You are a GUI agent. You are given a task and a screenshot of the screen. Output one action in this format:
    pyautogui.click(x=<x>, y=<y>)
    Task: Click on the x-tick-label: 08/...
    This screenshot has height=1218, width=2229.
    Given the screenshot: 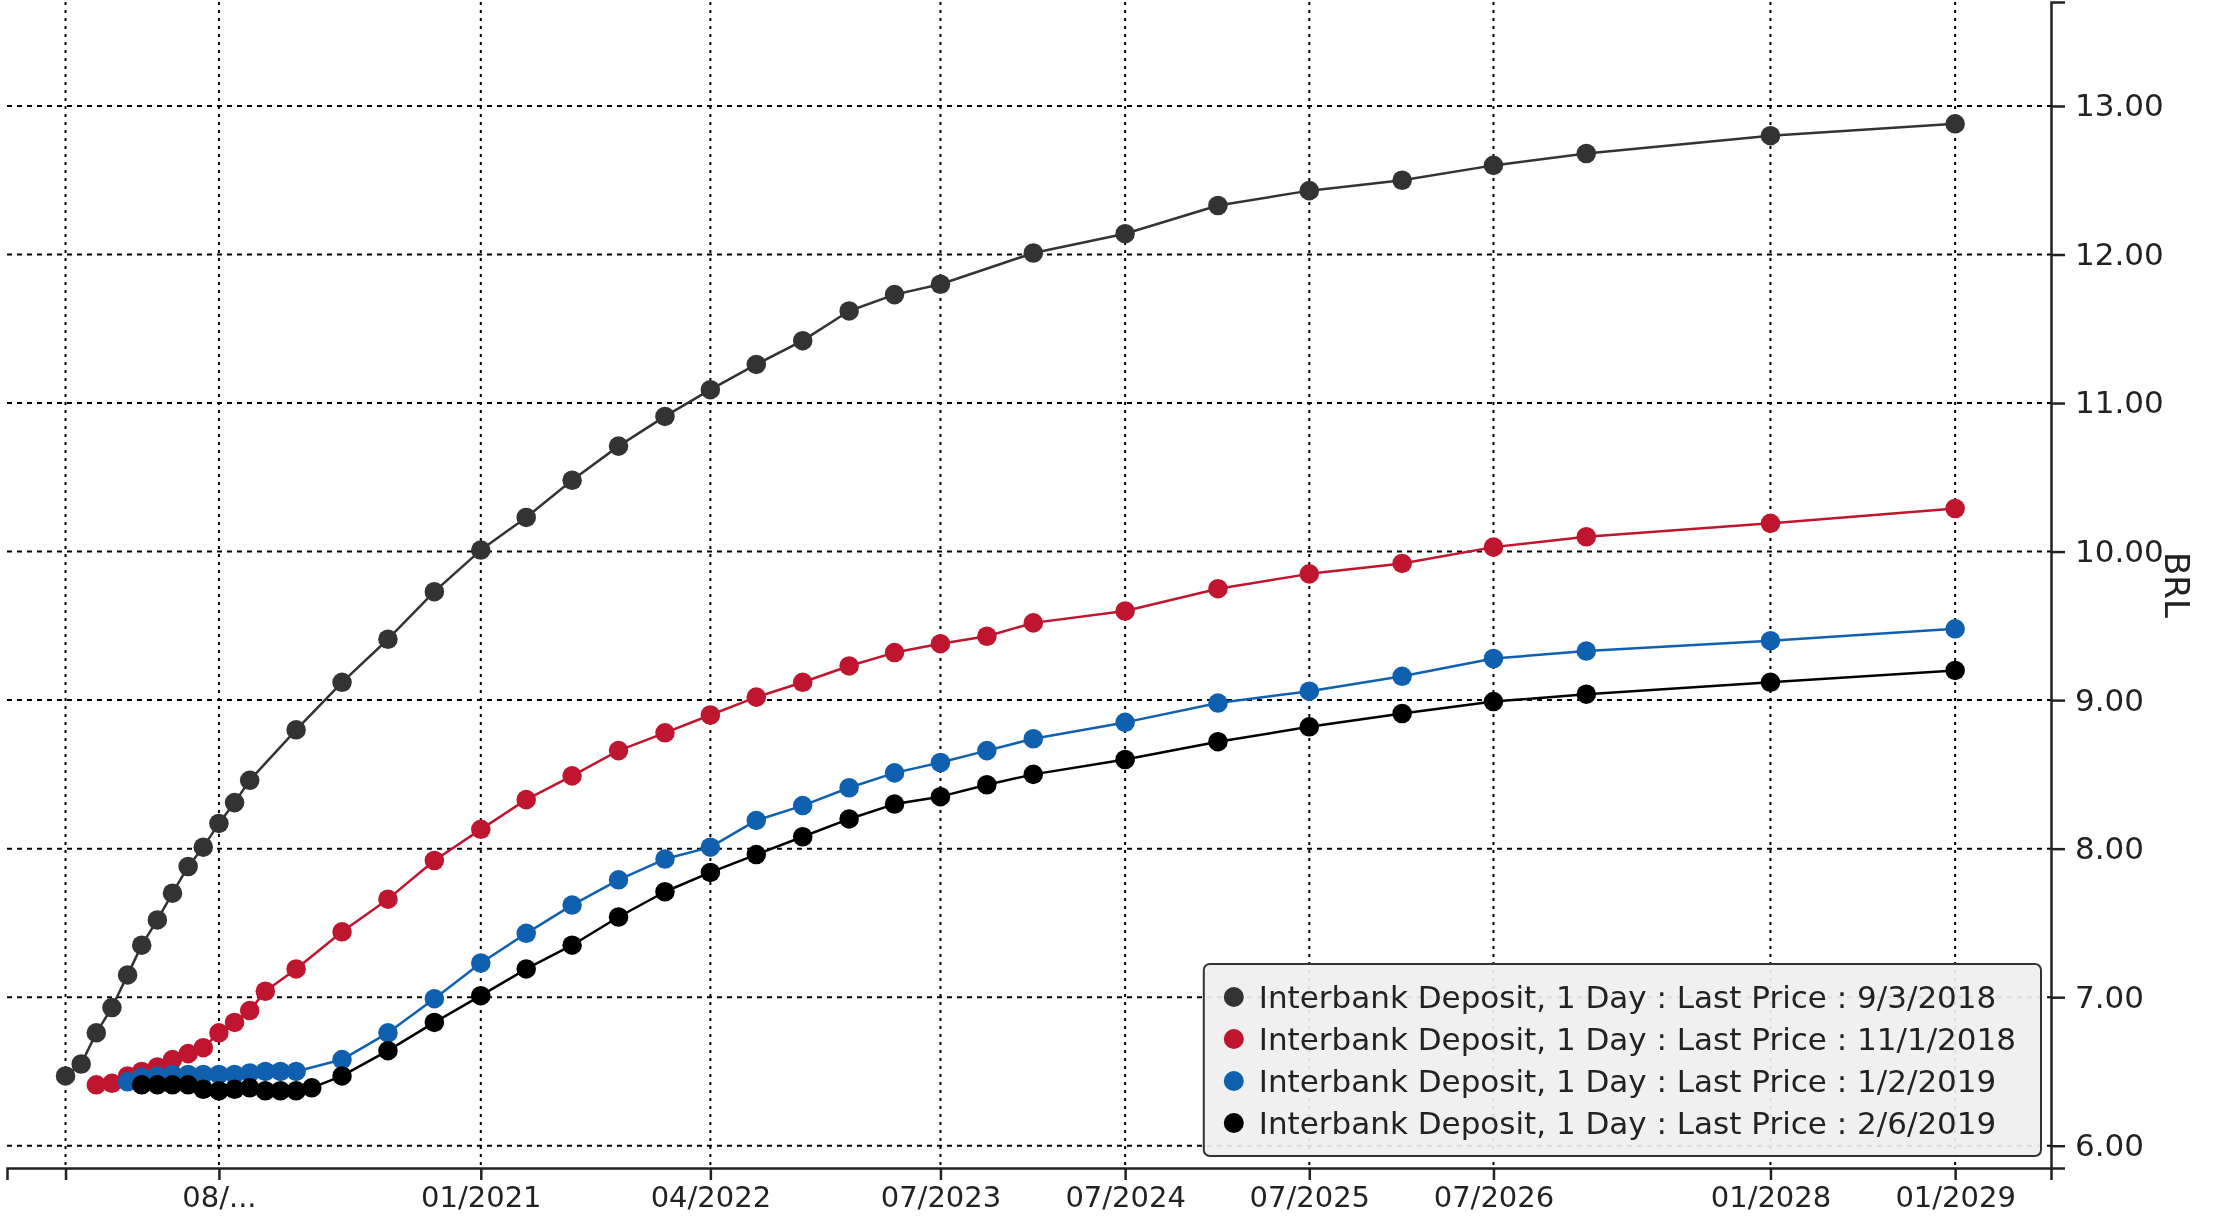 What is the action you would take?
    pyautogui.click(x=219, y=1196)
    